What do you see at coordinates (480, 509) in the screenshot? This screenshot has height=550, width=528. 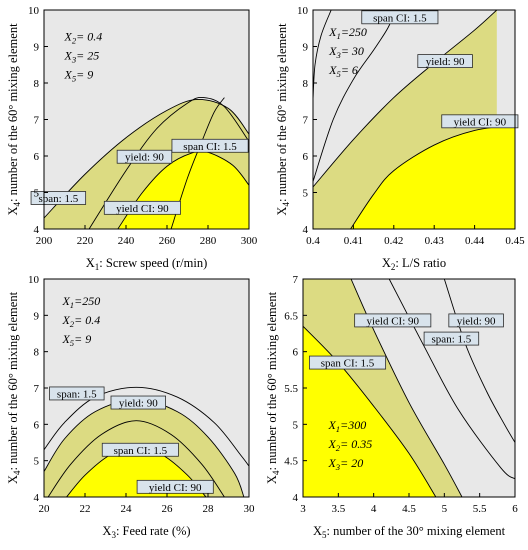 I see `x-tick-label: 5.5` at bounding box center [480, 509].